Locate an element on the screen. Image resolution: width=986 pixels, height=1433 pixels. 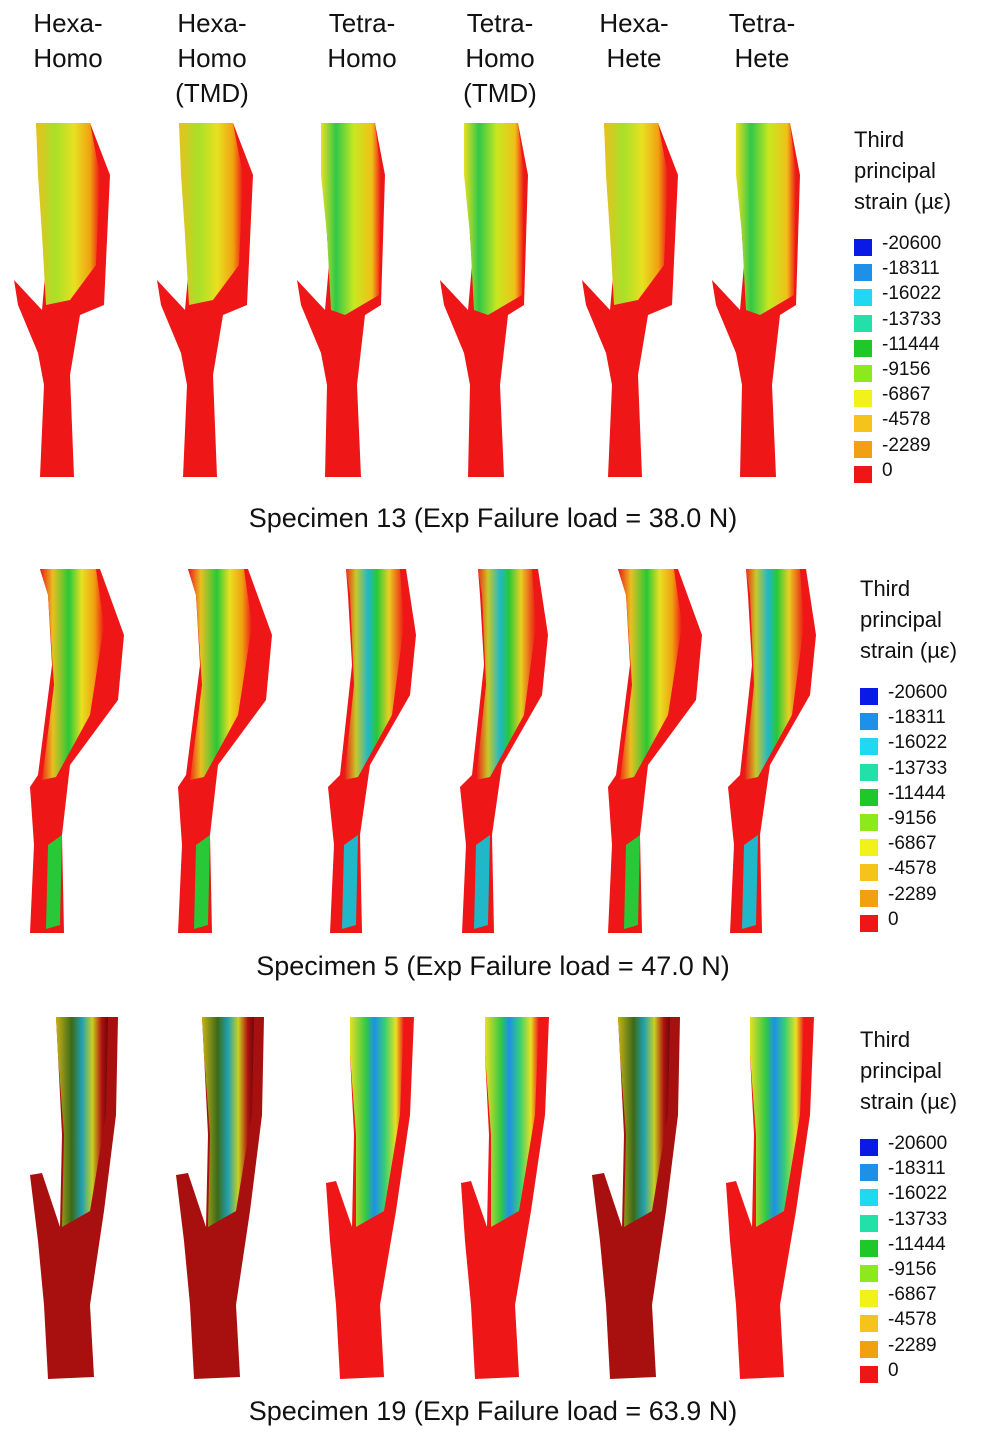
legend-label: -16022 is located at coordinates (912, 294).